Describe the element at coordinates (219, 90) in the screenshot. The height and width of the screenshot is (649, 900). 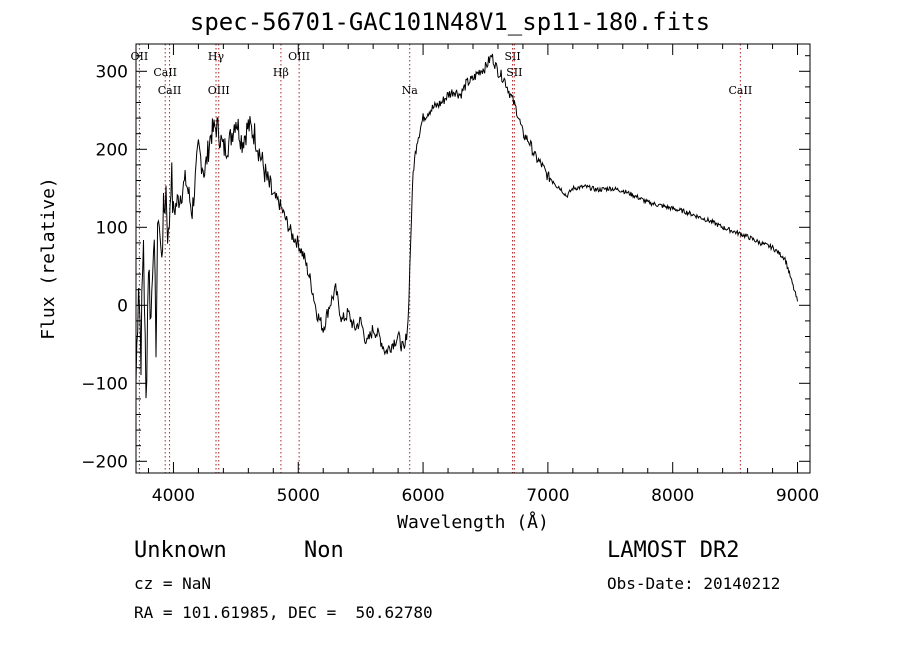
I see `spectral-line-label-4: OIII` at that location.